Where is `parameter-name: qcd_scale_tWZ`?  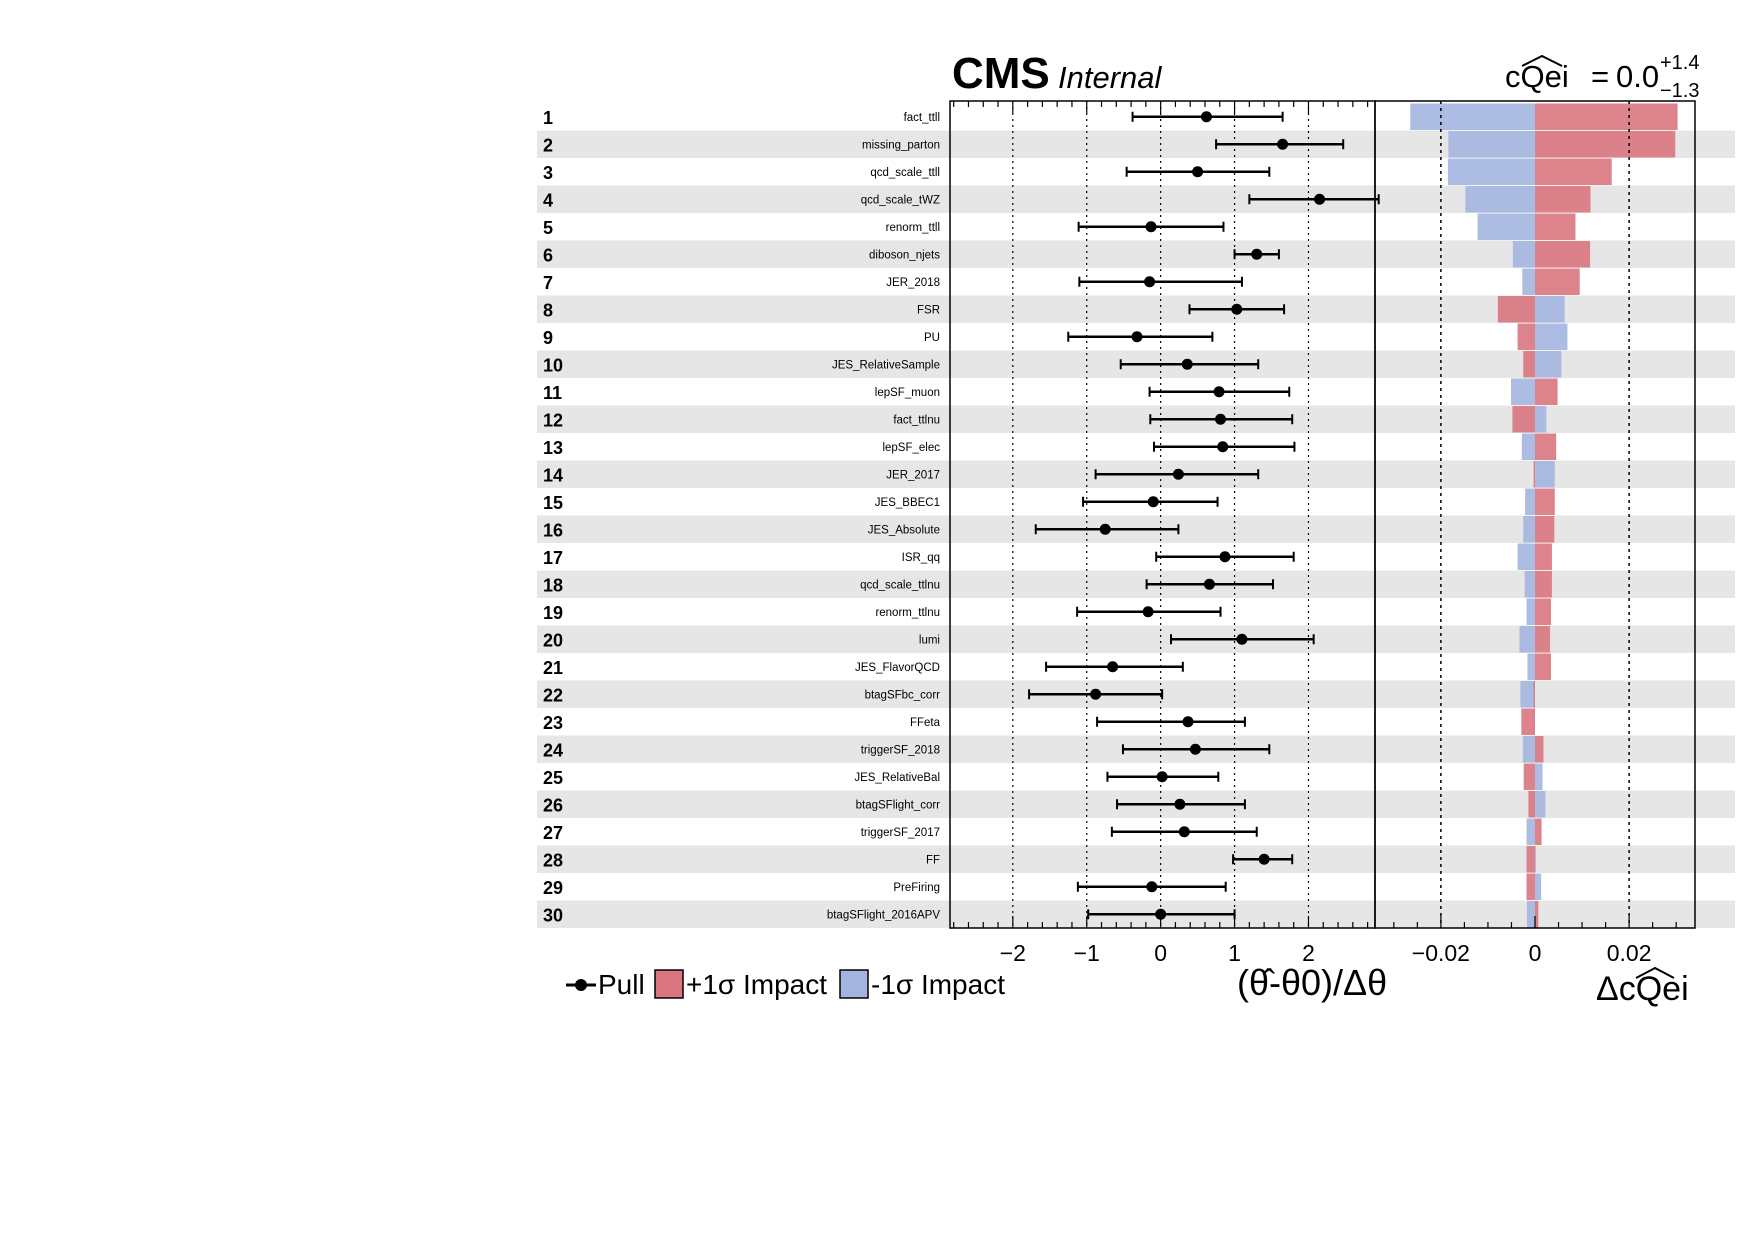
parameter-name: qcd_scale_tWZ is located at coordinates (900, 200).